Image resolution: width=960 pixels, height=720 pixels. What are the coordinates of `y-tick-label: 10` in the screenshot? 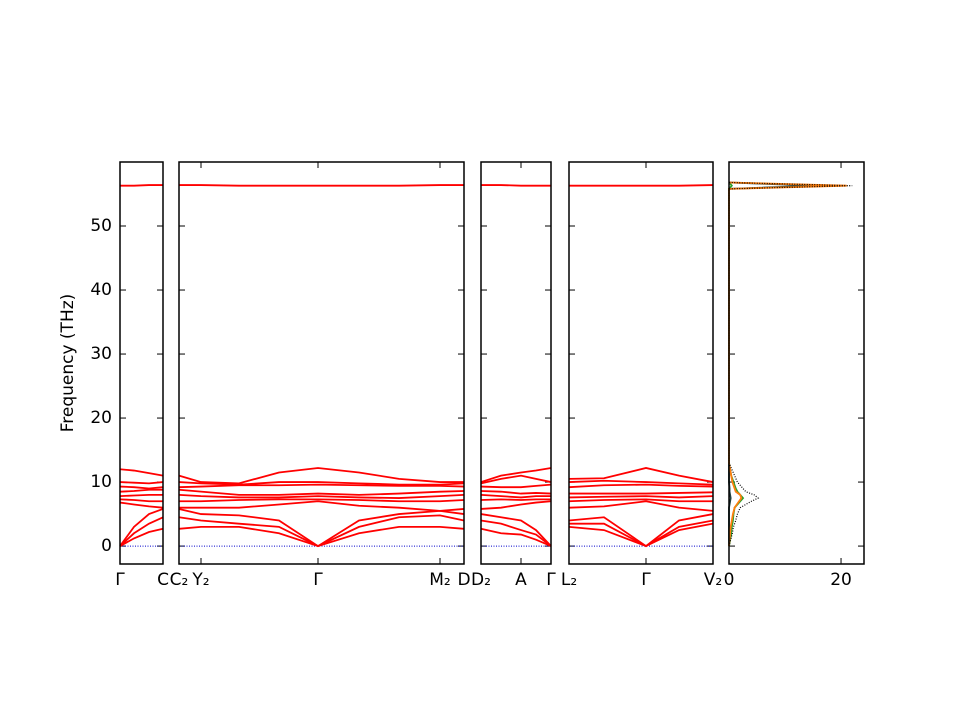 It's located at (101, 482).